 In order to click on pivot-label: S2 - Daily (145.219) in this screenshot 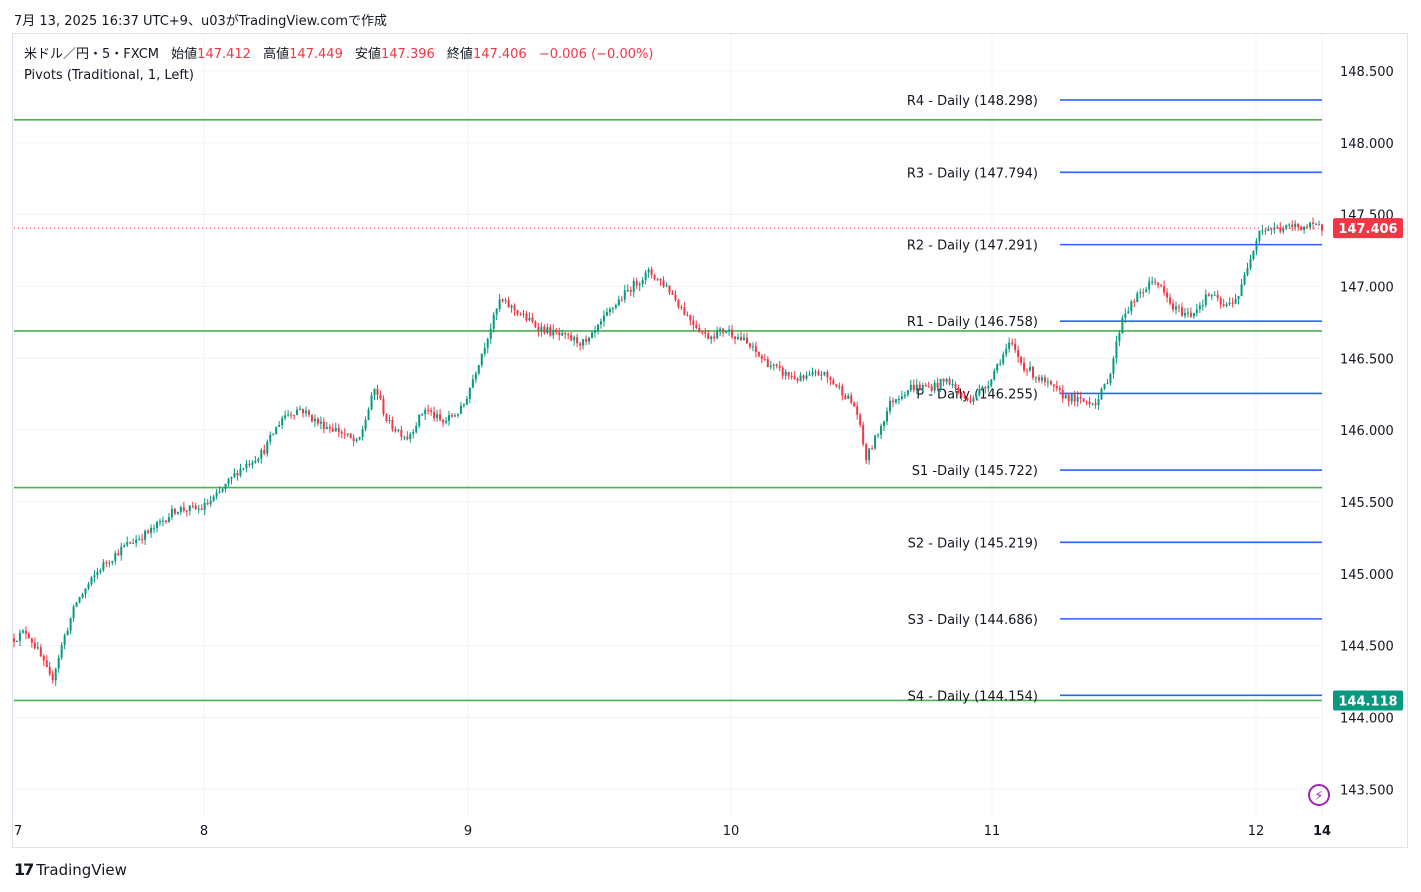, I will do `click(973, 543)`.